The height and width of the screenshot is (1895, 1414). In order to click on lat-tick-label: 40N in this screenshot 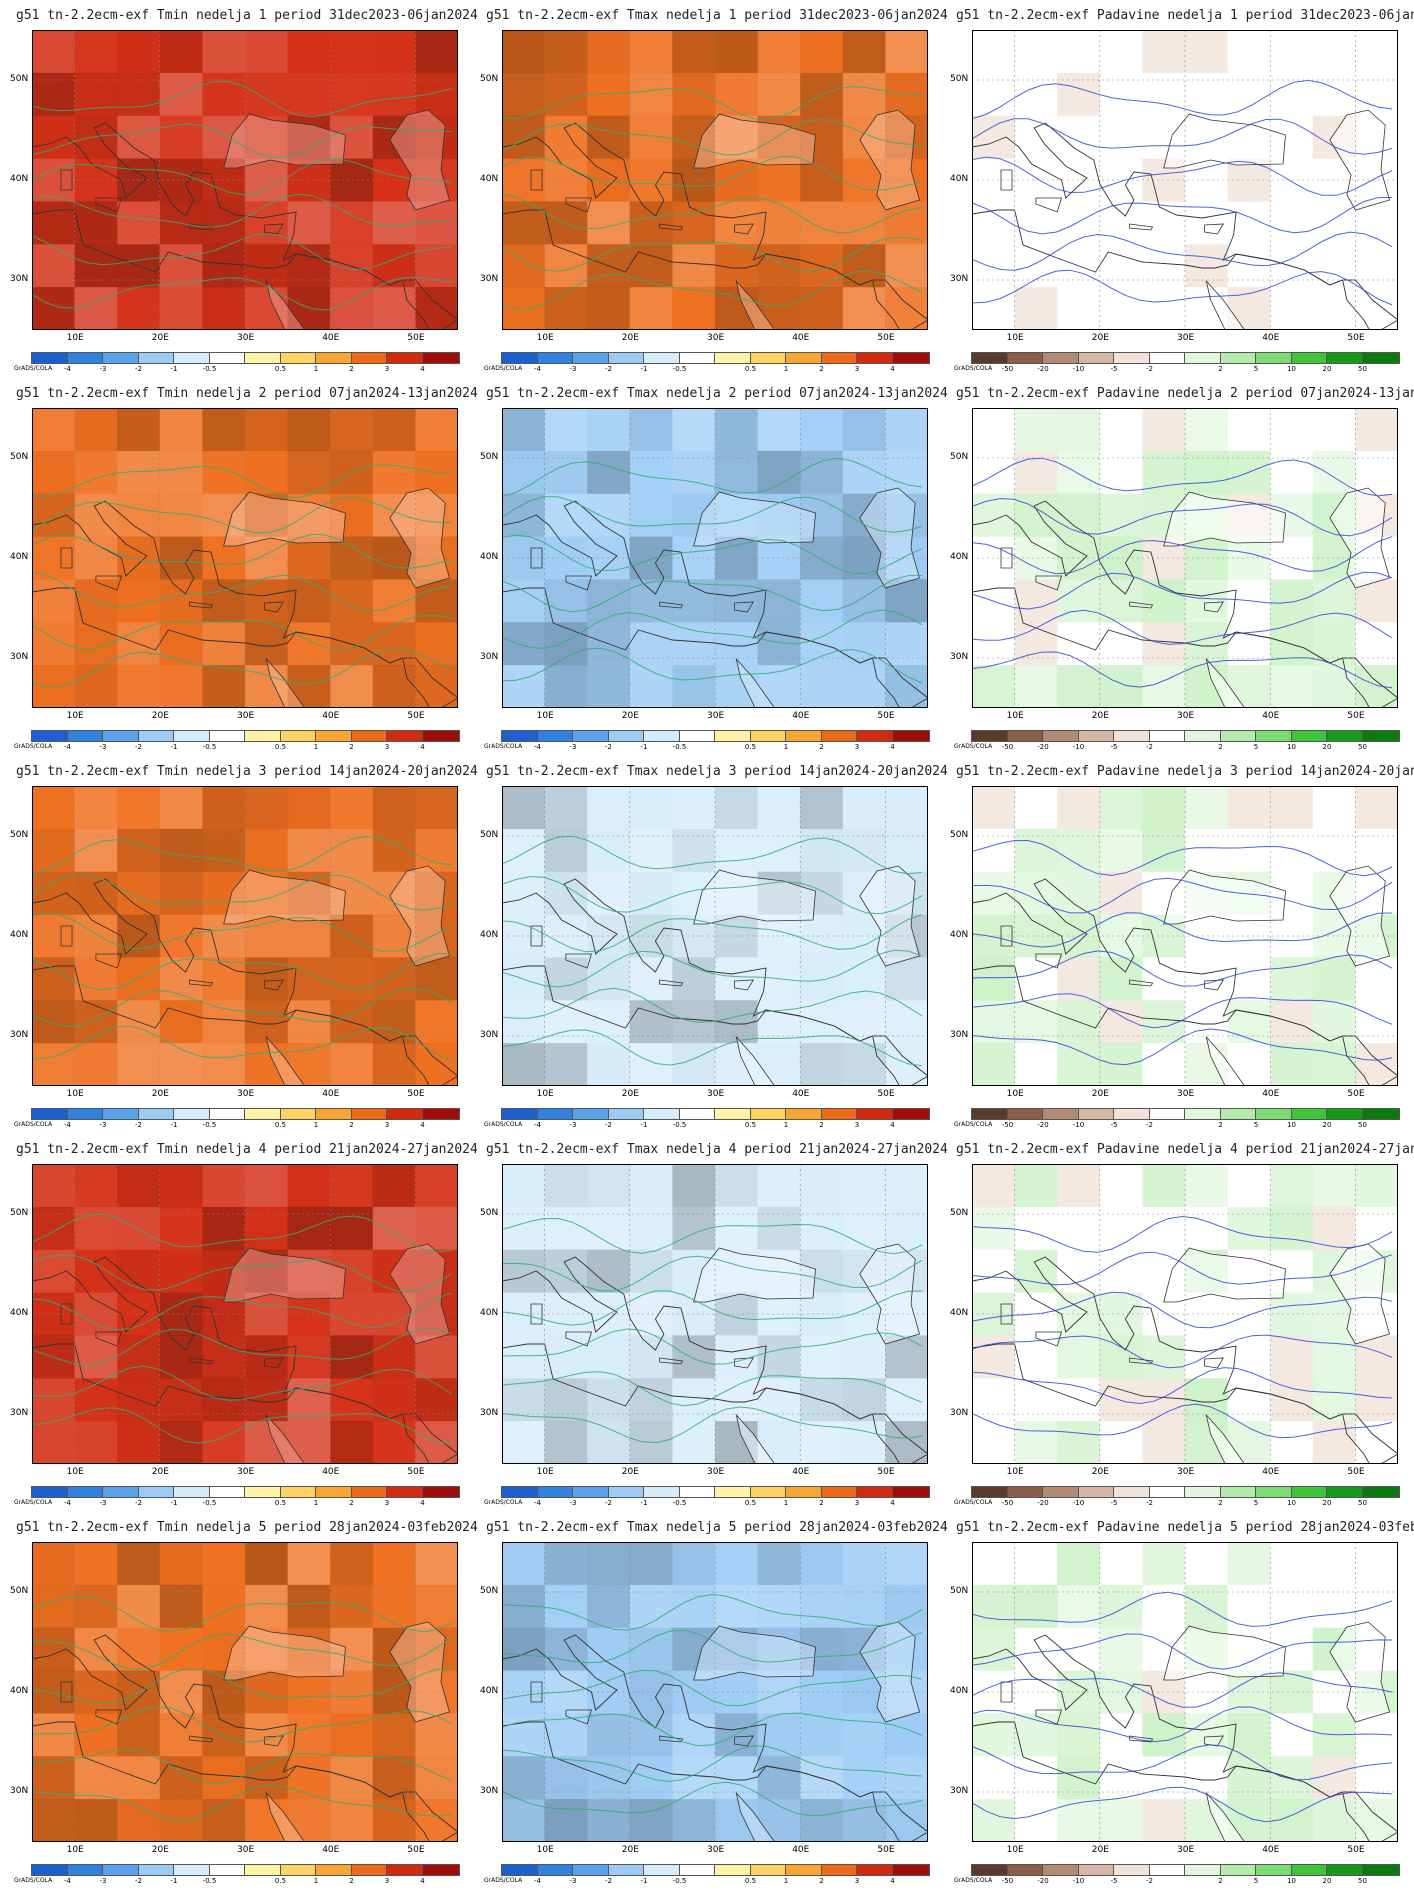, I will do `click(489, 1691)`.